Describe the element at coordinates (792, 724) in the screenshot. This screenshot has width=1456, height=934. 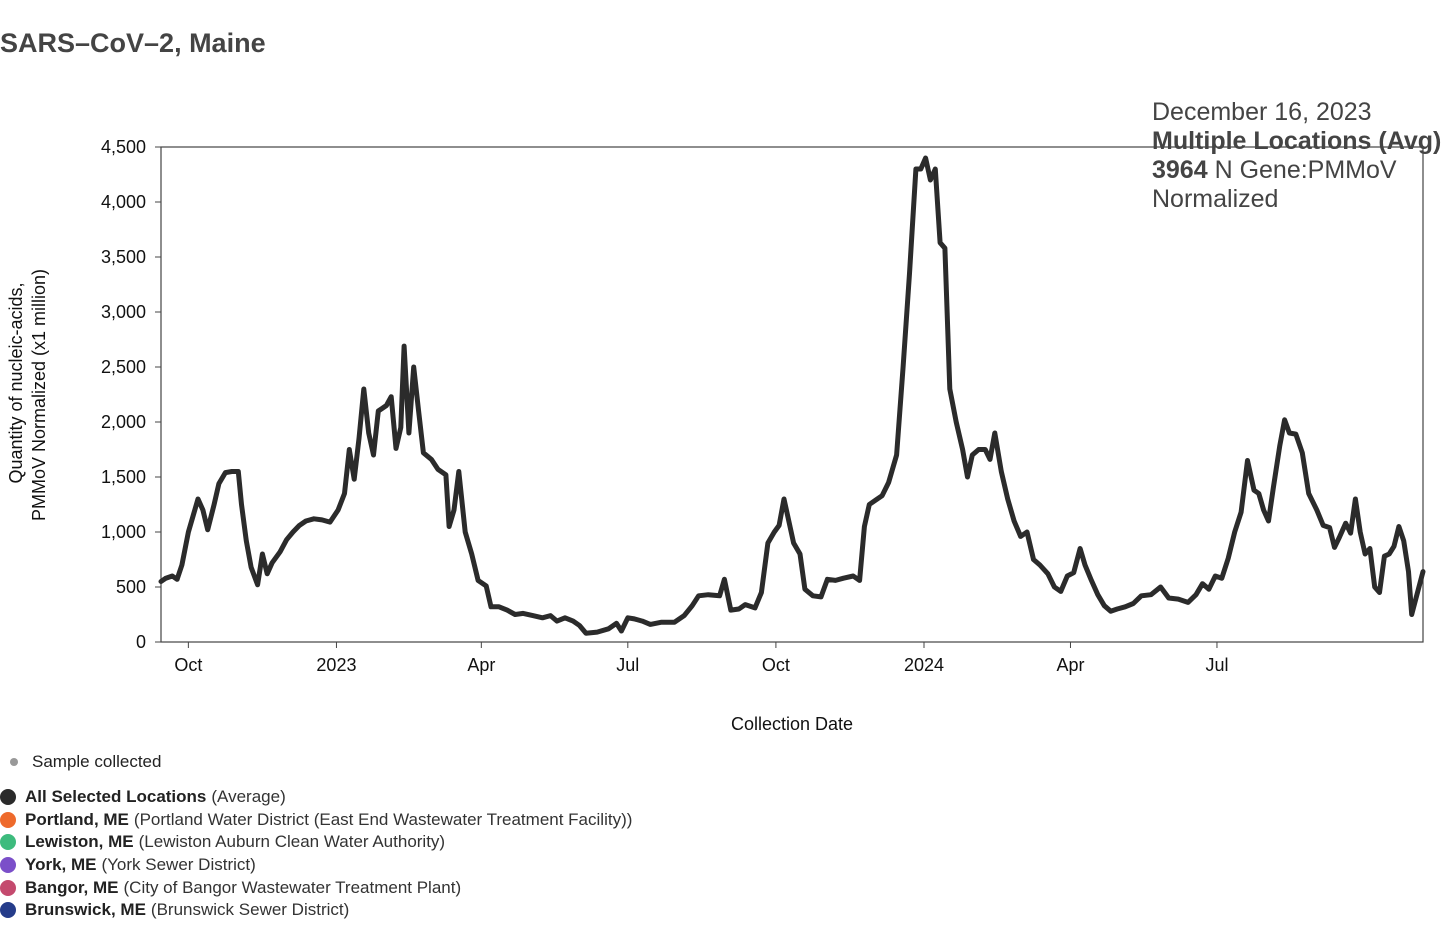
I see `x-axis-title: Collection Date` at that location.